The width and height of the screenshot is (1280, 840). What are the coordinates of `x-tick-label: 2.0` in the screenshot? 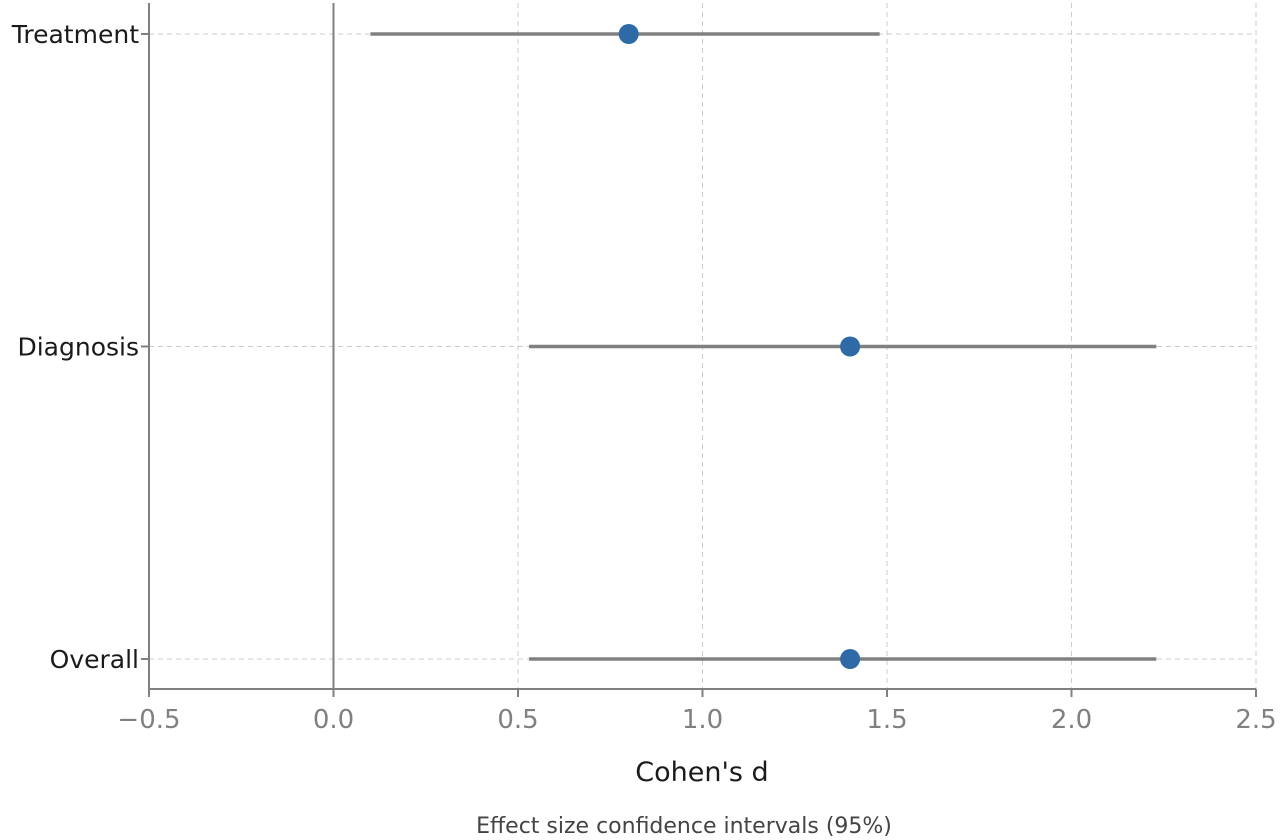 It's located at (1071, 720).